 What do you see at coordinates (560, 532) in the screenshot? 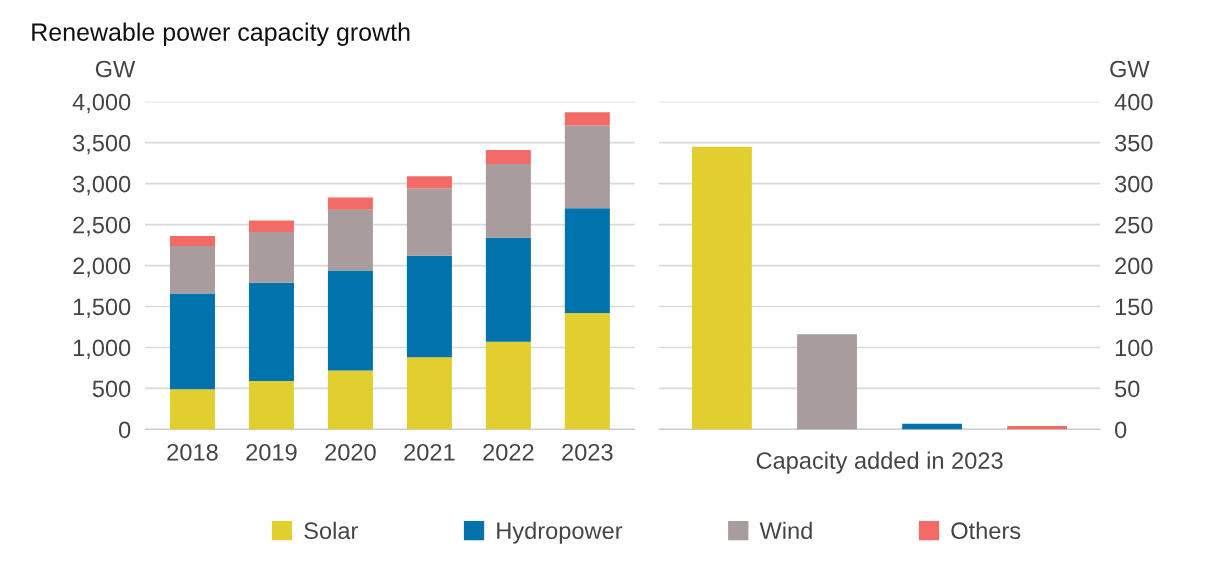
I see `legend-label: Hydropower` at bounding box center [560, 532].